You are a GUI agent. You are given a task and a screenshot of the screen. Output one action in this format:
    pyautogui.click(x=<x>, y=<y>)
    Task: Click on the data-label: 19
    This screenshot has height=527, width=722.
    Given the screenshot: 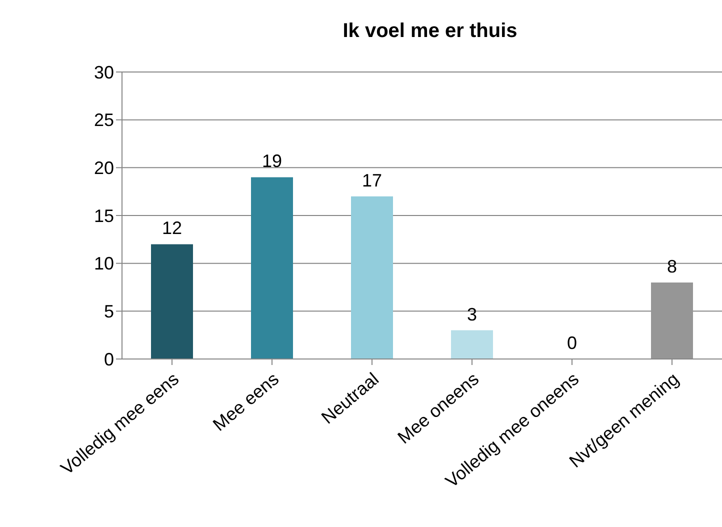 What is the action you would take?
    pyautogui.click(x=272, y=161)
    